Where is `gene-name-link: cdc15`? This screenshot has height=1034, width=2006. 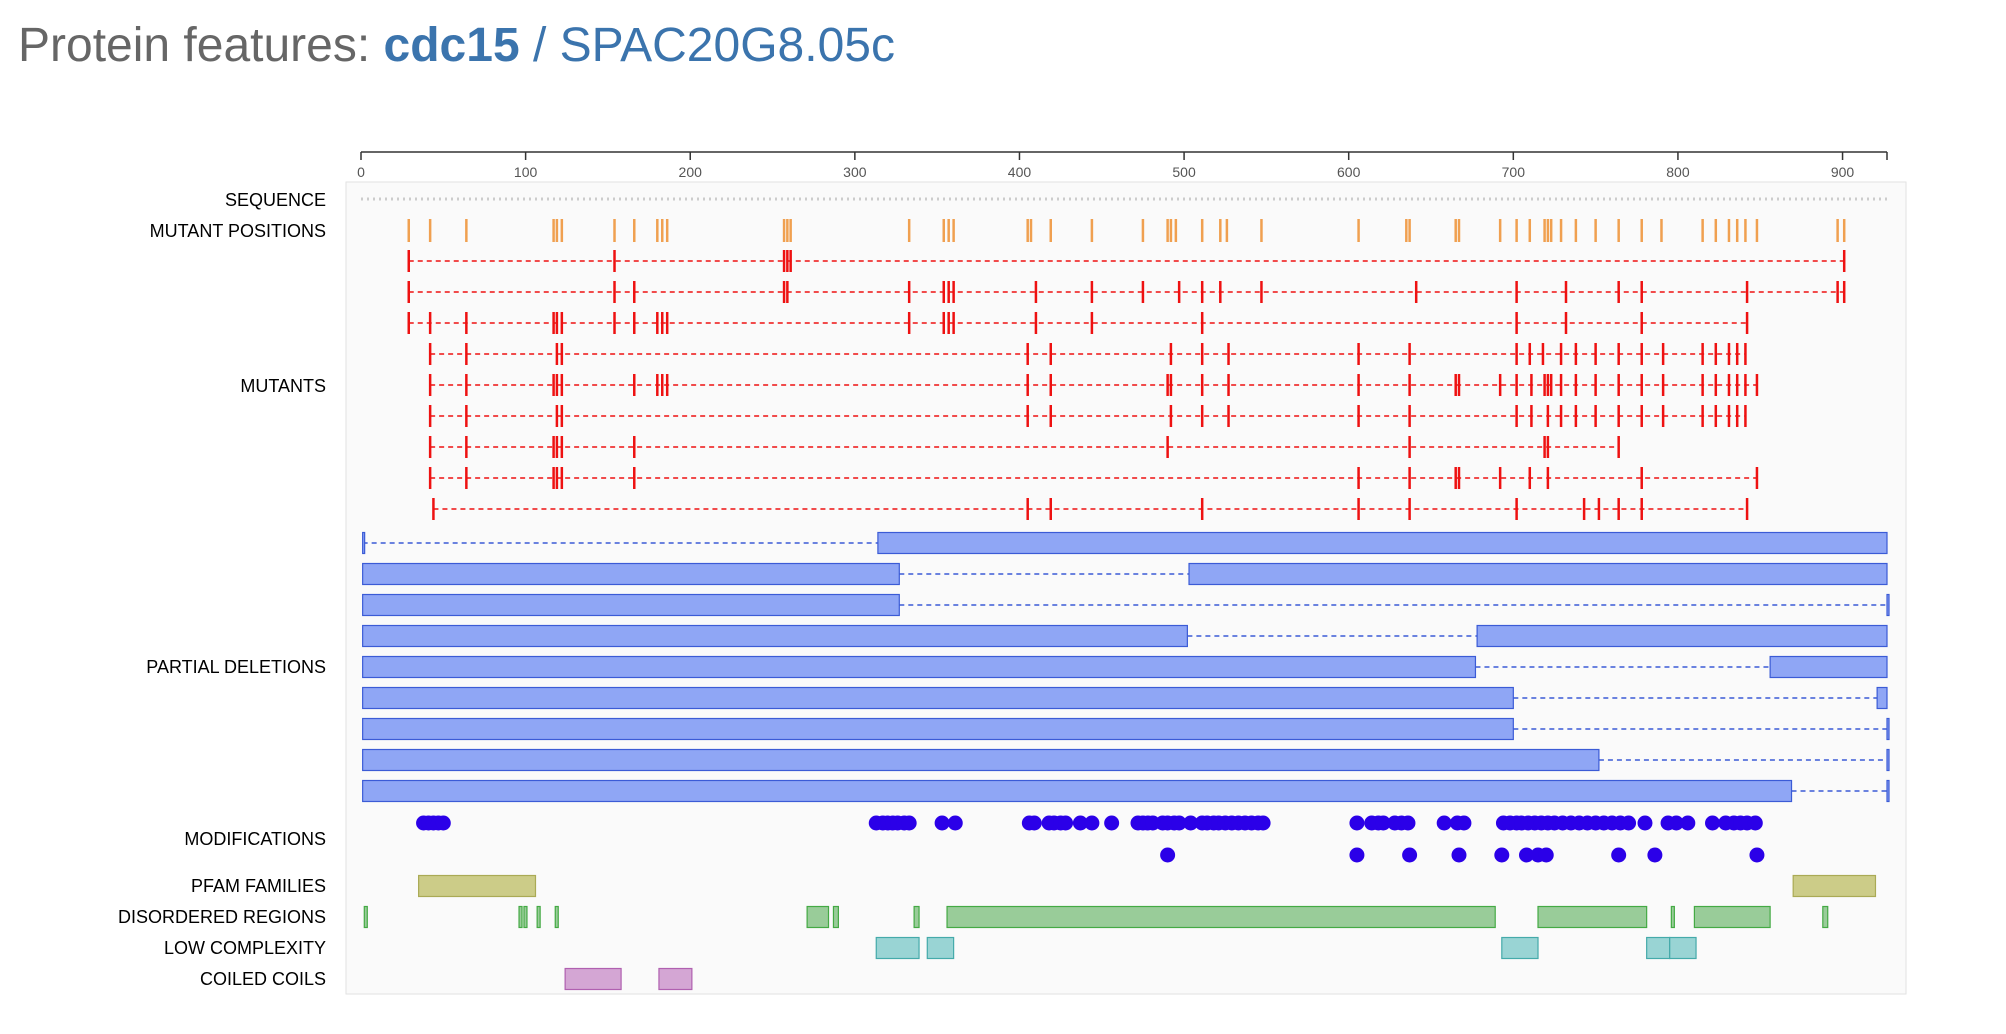 gene-name-link: cdc15 is located at coordinates (451, 45).